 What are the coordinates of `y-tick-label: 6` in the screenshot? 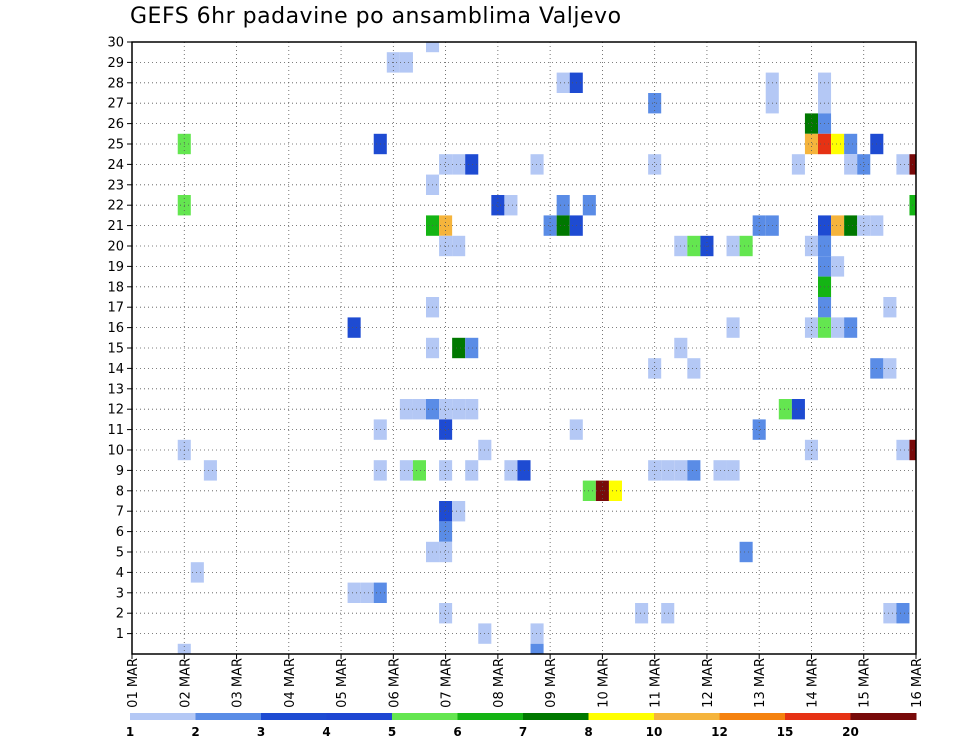 It's located at (120, 532).